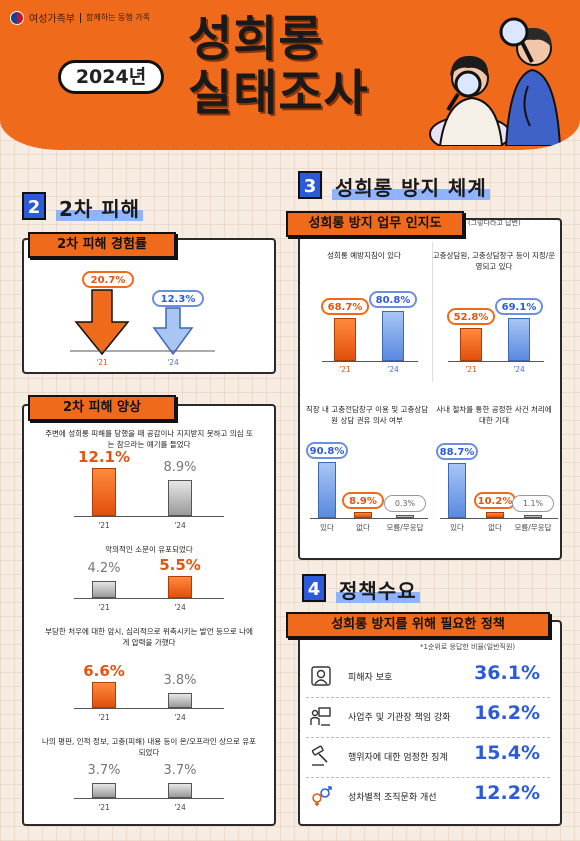 This screenshot has width=580, height=841. What do you see at coordinates (118, 17) in the screenshot?
I see `brand-slogan: 함께하는 동행 가족` at bounding box center [118, 17].